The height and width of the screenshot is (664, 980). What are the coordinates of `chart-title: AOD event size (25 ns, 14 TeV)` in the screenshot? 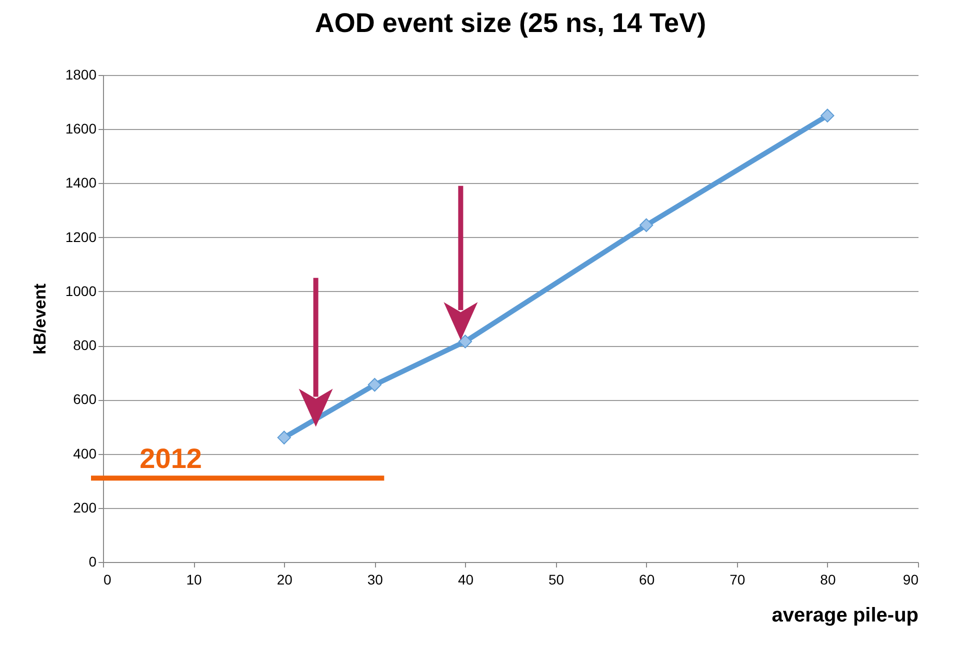 It's located at (510, 23).